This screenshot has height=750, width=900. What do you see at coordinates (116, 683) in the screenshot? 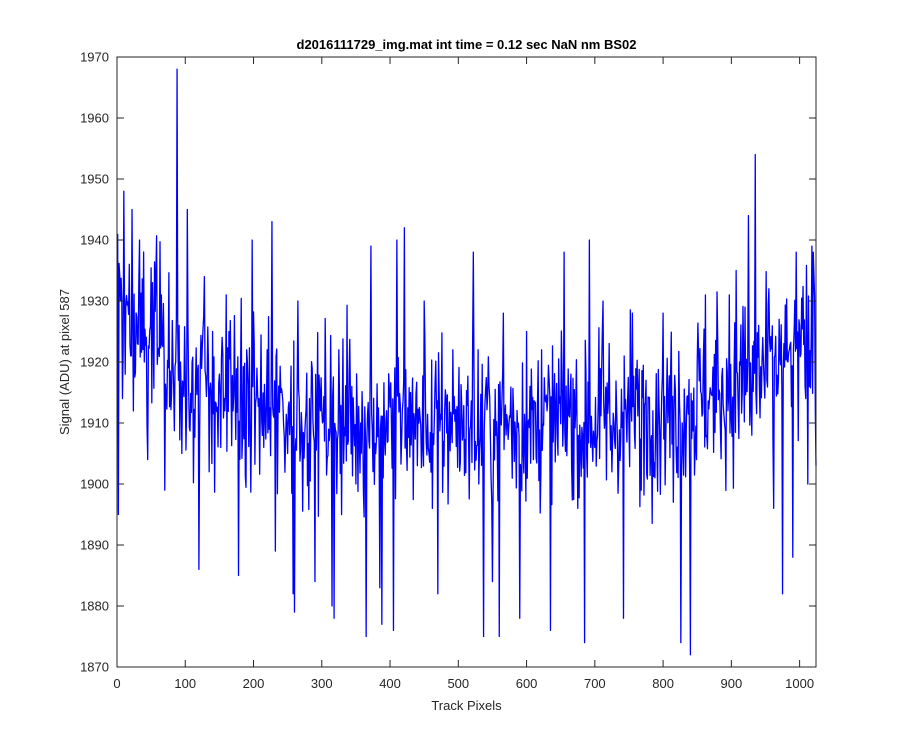
I see `x-tick-label: 0` at bounding box center [116, 683].